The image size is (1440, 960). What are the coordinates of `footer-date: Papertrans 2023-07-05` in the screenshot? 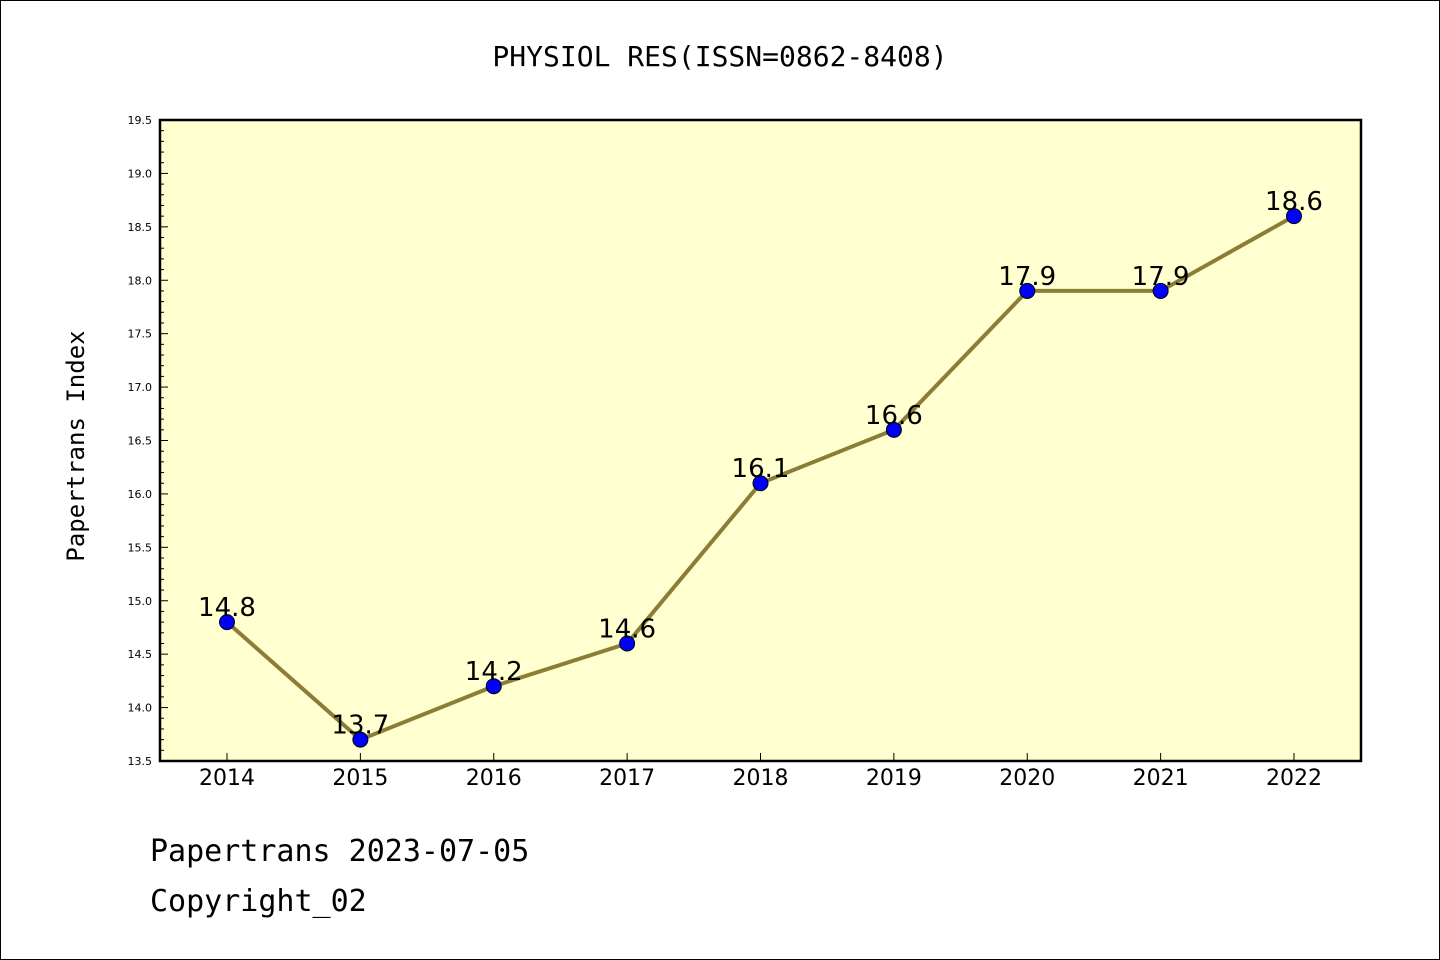 It's located at (340, 851).